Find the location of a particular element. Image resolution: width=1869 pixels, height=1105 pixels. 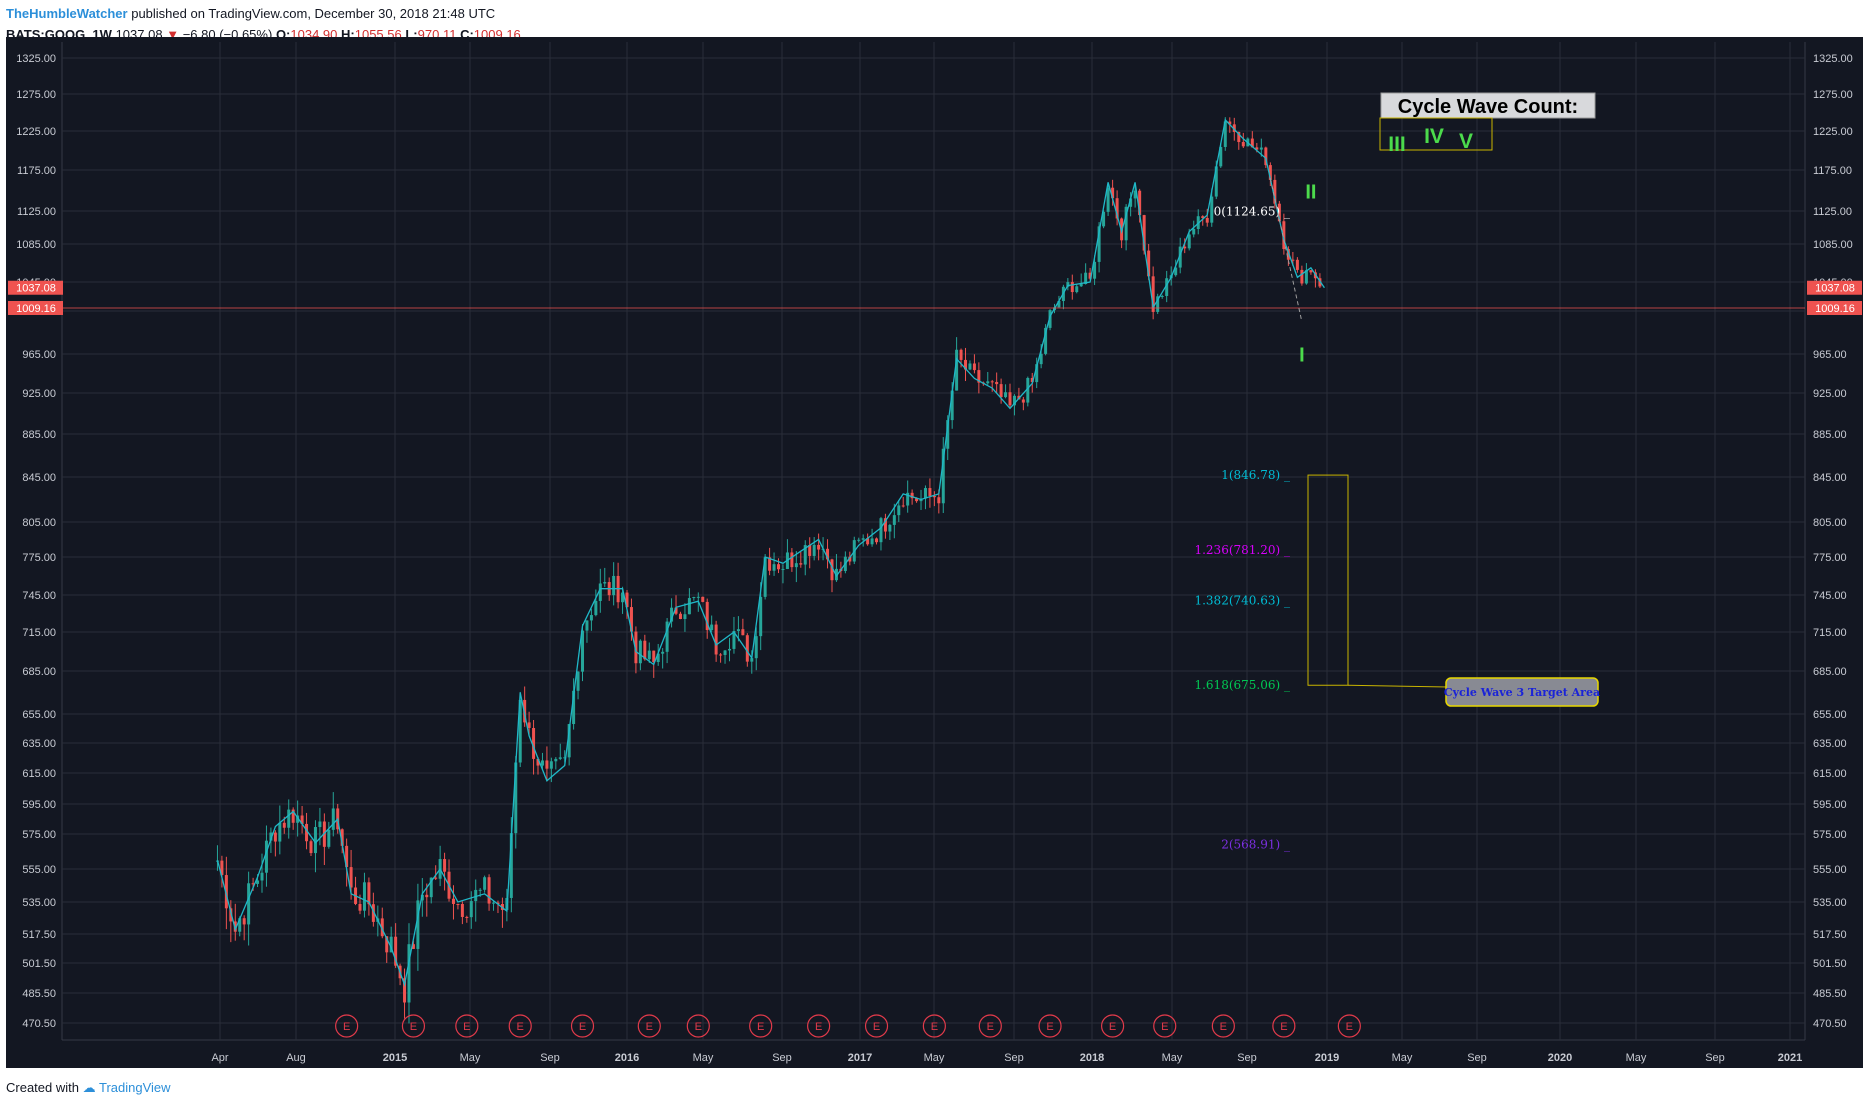

last-price-tag-right-text: 1037.08 is located at coordinates (1835, 289).